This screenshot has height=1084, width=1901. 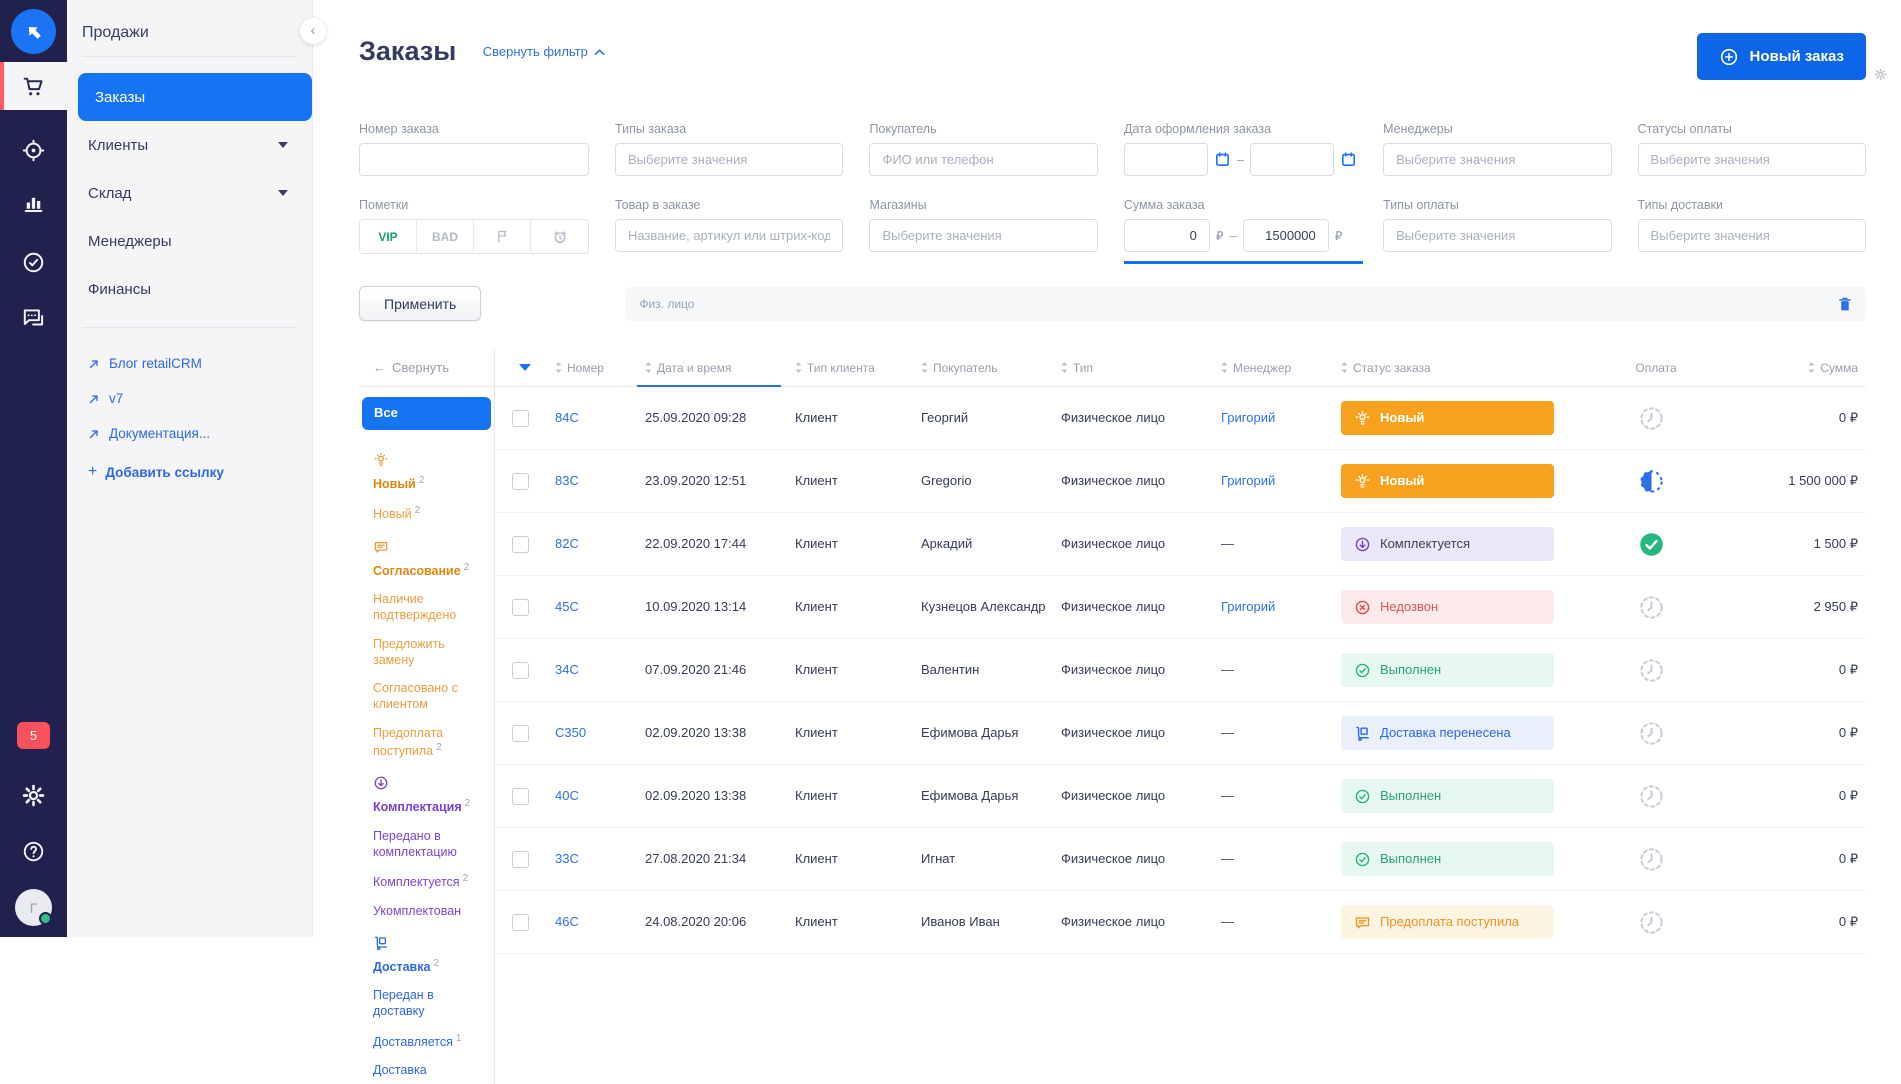 I want to click on sidebar-link-blog: Блог retailCRM, so click(x=189, y=363).